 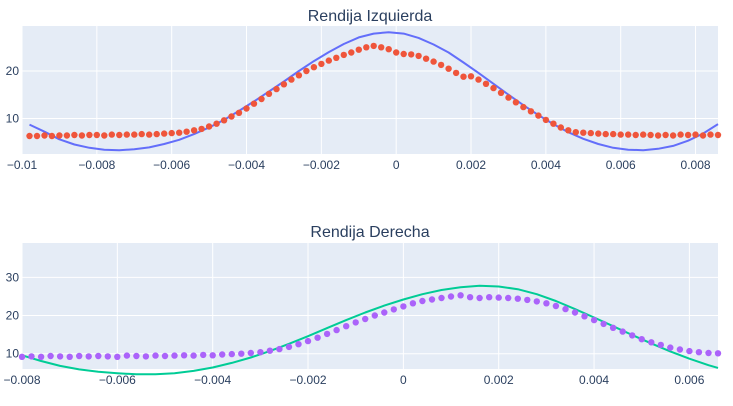 What do you see at coordinates (594, 380) in the screenshot?
I see `x-tick-label: 0.004` at bounding box center [594, 380].